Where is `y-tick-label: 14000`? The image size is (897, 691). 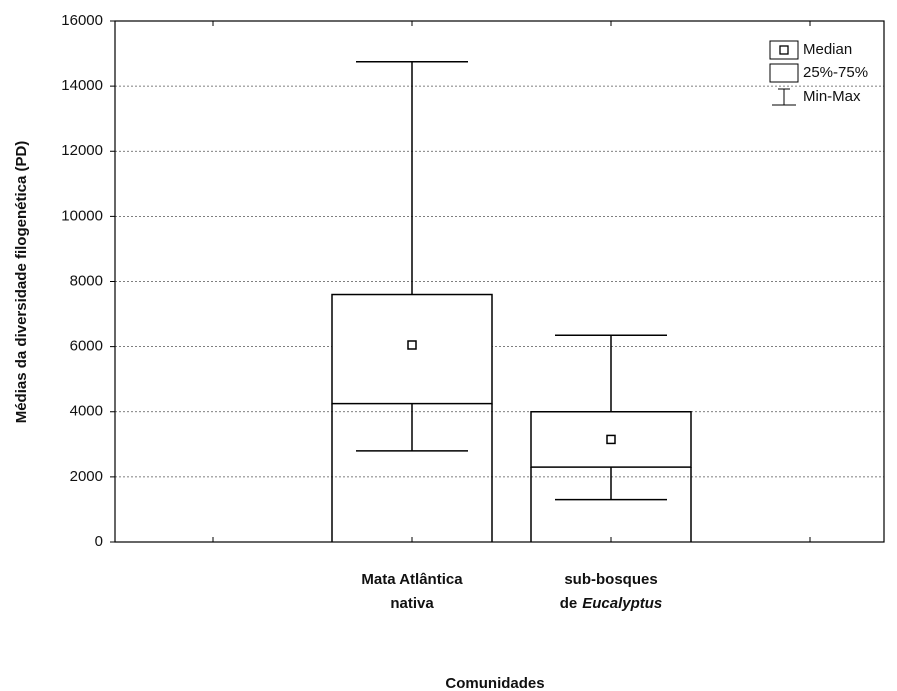 y-tick-label: 14000 is located at coordinates (82, 85).